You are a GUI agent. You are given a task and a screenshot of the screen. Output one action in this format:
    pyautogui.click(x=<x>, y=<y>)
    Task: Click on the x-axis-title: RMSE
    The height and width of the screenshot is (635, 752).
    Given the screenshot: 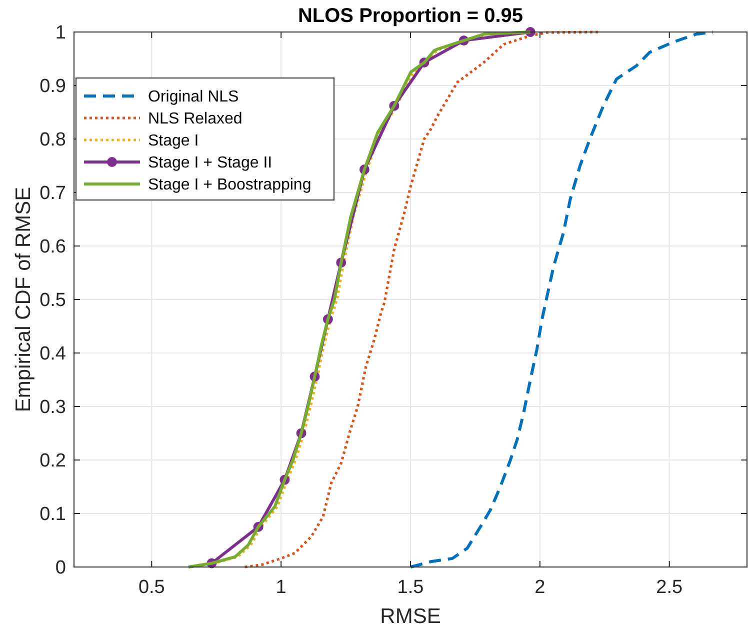 What is the action you would take?
    pyautogui.click(x=410, y=616)
    